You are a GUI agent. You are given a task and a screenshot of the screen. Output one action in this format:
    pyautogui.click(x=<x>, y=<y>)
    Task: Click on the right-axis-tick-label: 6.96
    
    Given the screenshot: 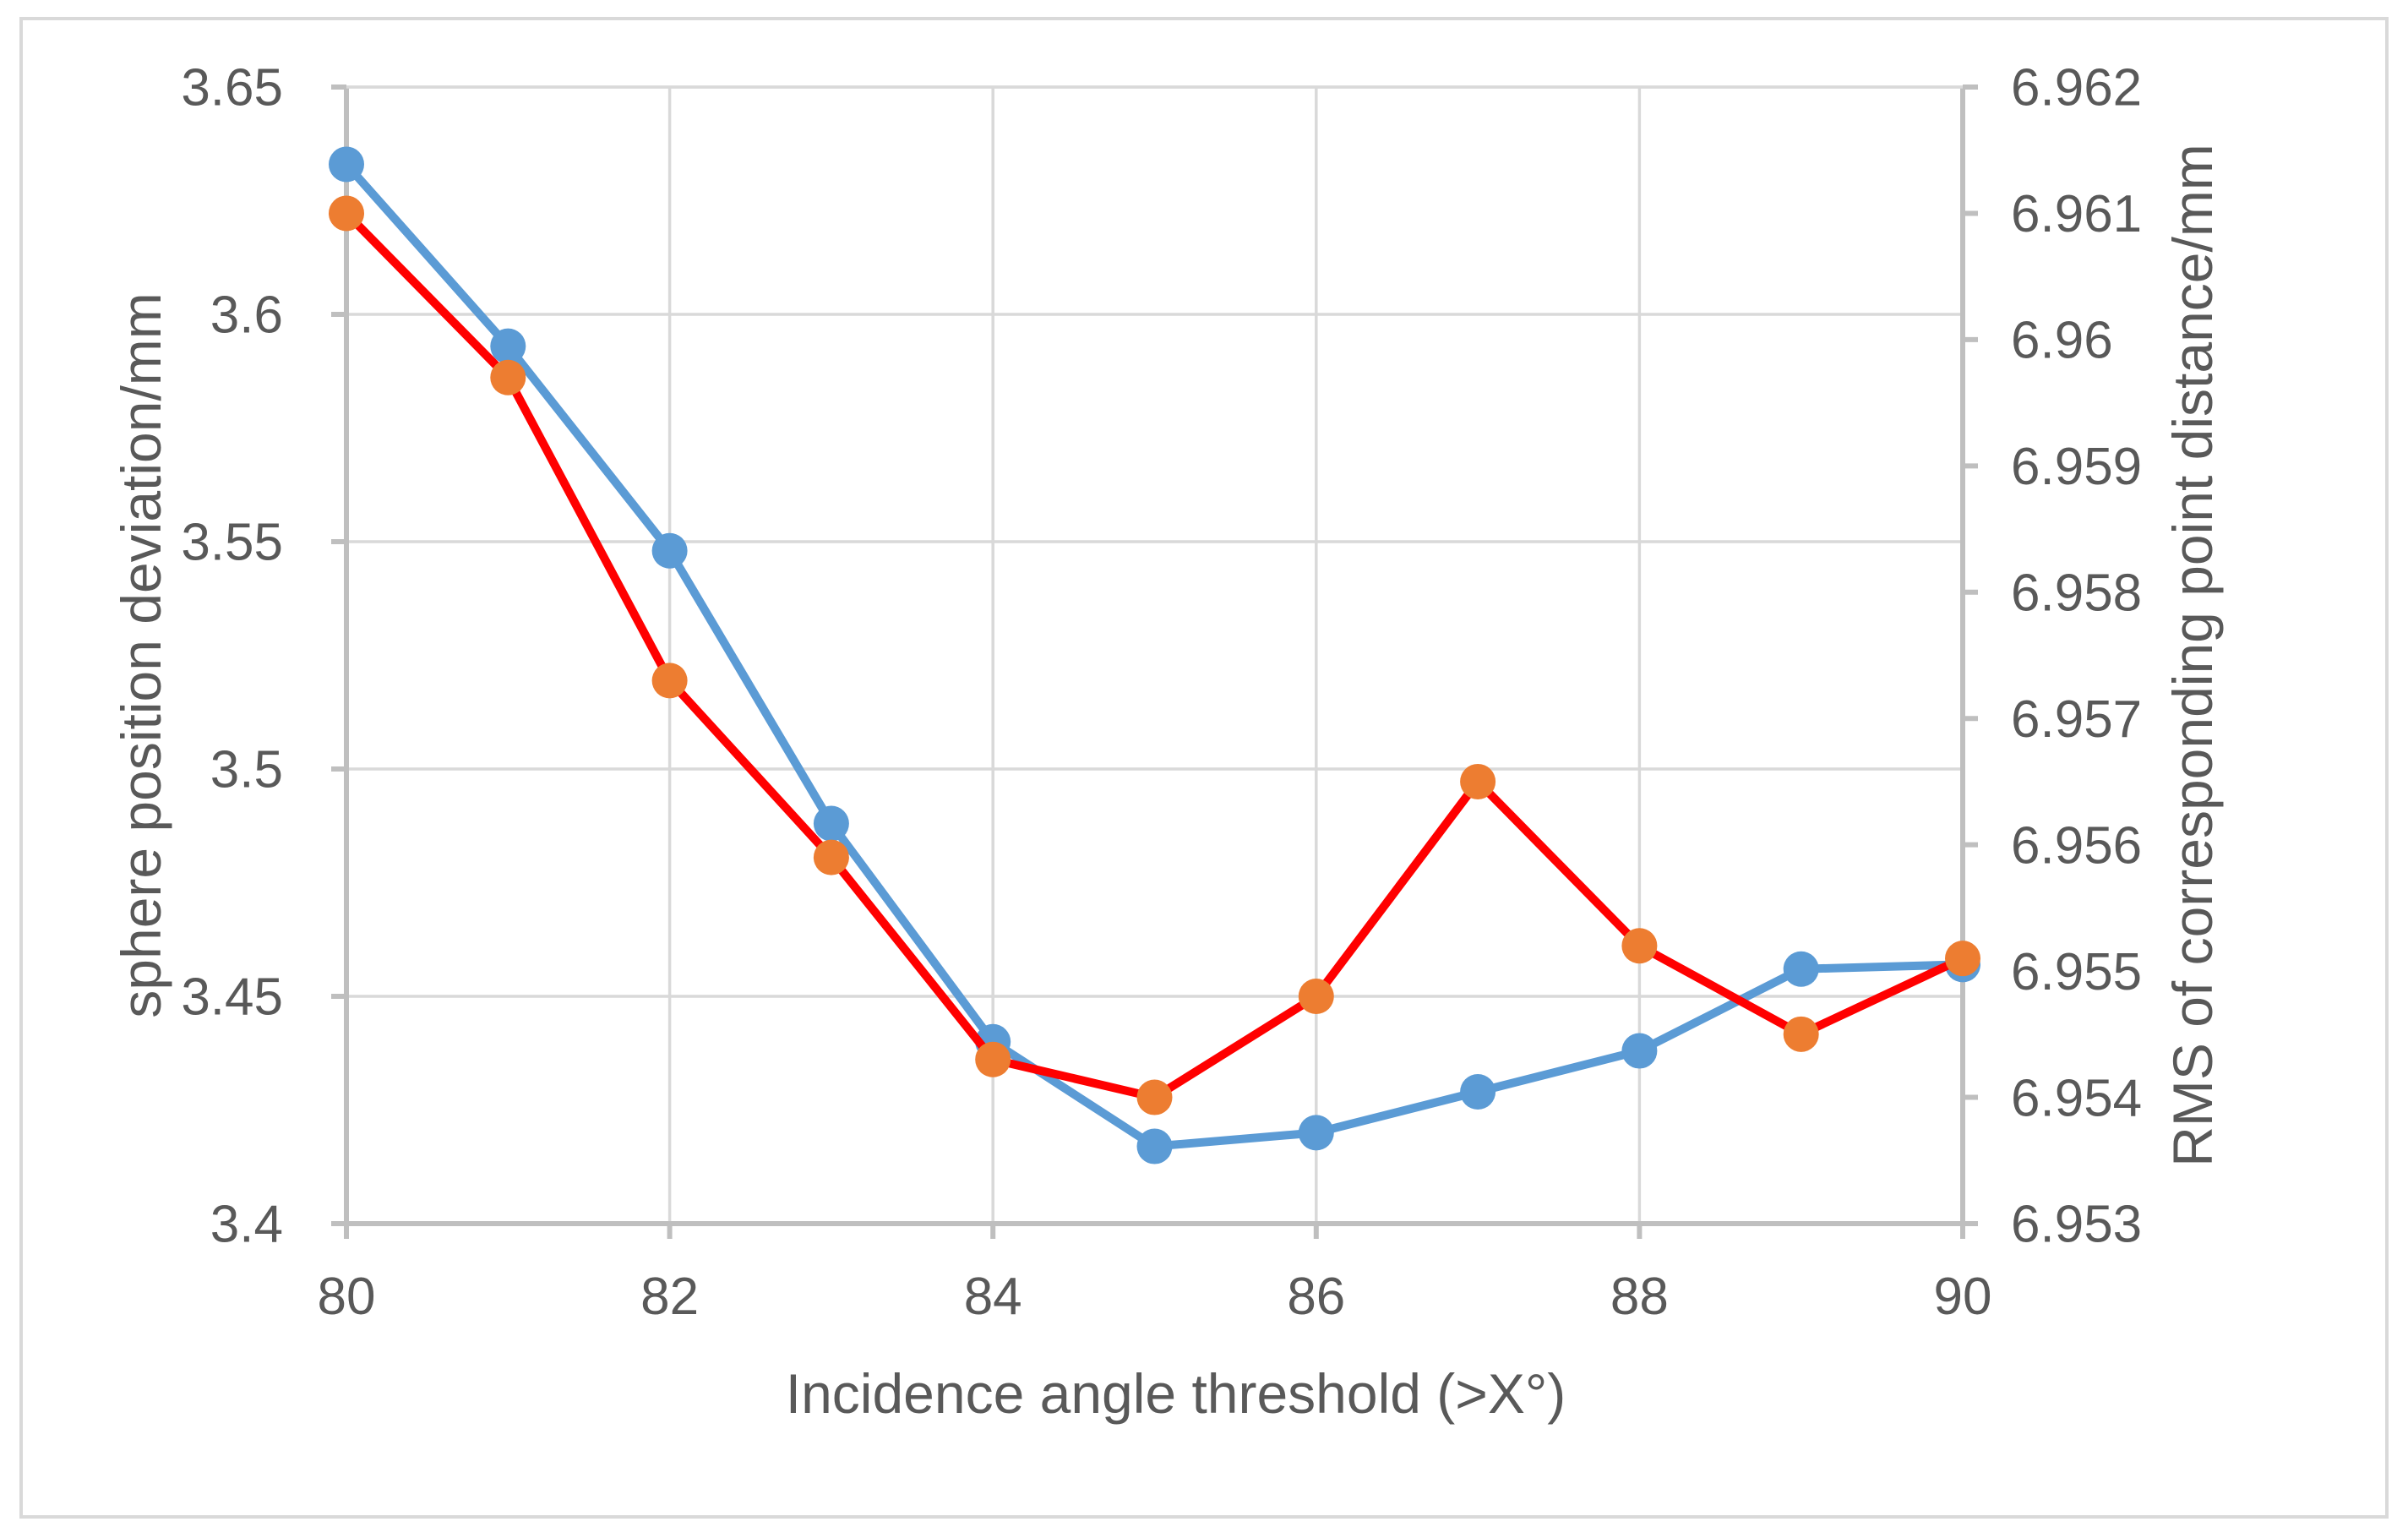 What is the action you would take?
    pyautogui.click(x=2062, y=341)
    